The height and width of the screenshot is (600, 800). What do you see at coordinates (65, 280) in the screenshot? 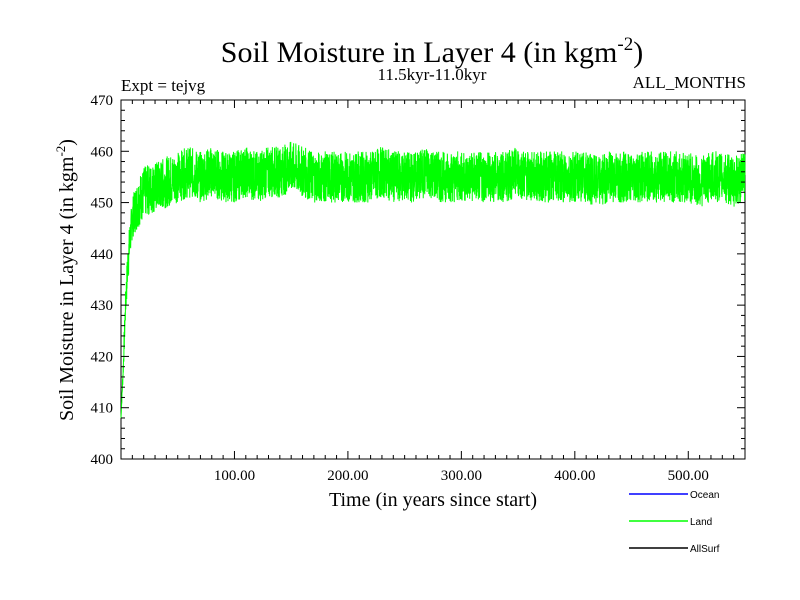
I see `y-axis-label: Soil Moisture in Layer 4 (in kgm-2)` at bounding box center [65, 280].